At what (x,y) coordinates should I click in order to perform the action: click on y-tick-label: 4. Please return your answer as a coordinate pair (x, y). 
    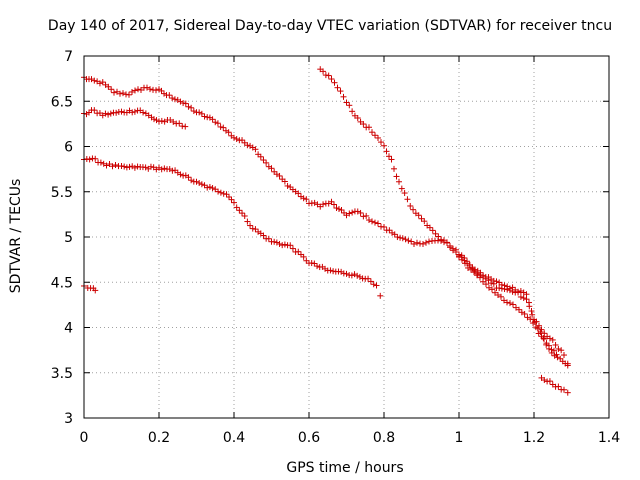
    Looking at the image, I should click on (68, 329).